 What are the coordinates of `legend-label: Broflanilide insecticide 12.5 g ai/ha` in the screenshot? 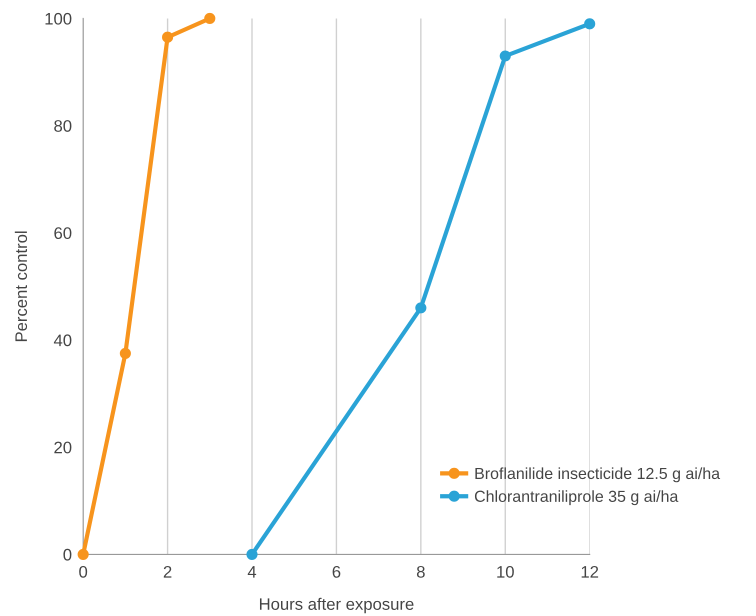 It's located at (597, 474).